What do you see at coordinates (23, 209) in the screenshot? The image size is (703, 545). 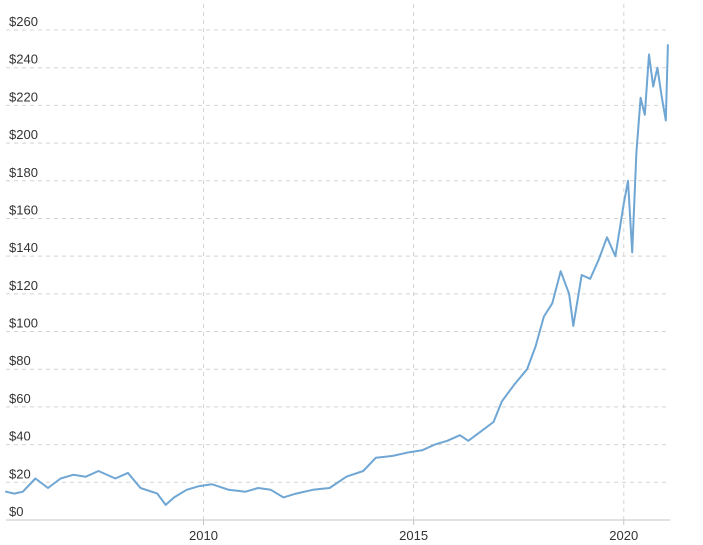 I see `y-tick-label: $160` at bounding box center [23, 209].